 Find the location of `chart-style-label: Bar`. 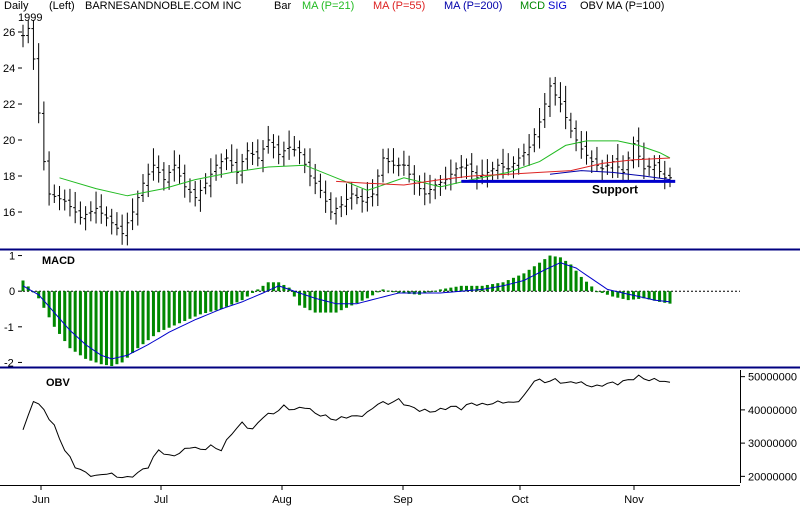

chart-style-label: Bar is located at coordinates (283, 6).